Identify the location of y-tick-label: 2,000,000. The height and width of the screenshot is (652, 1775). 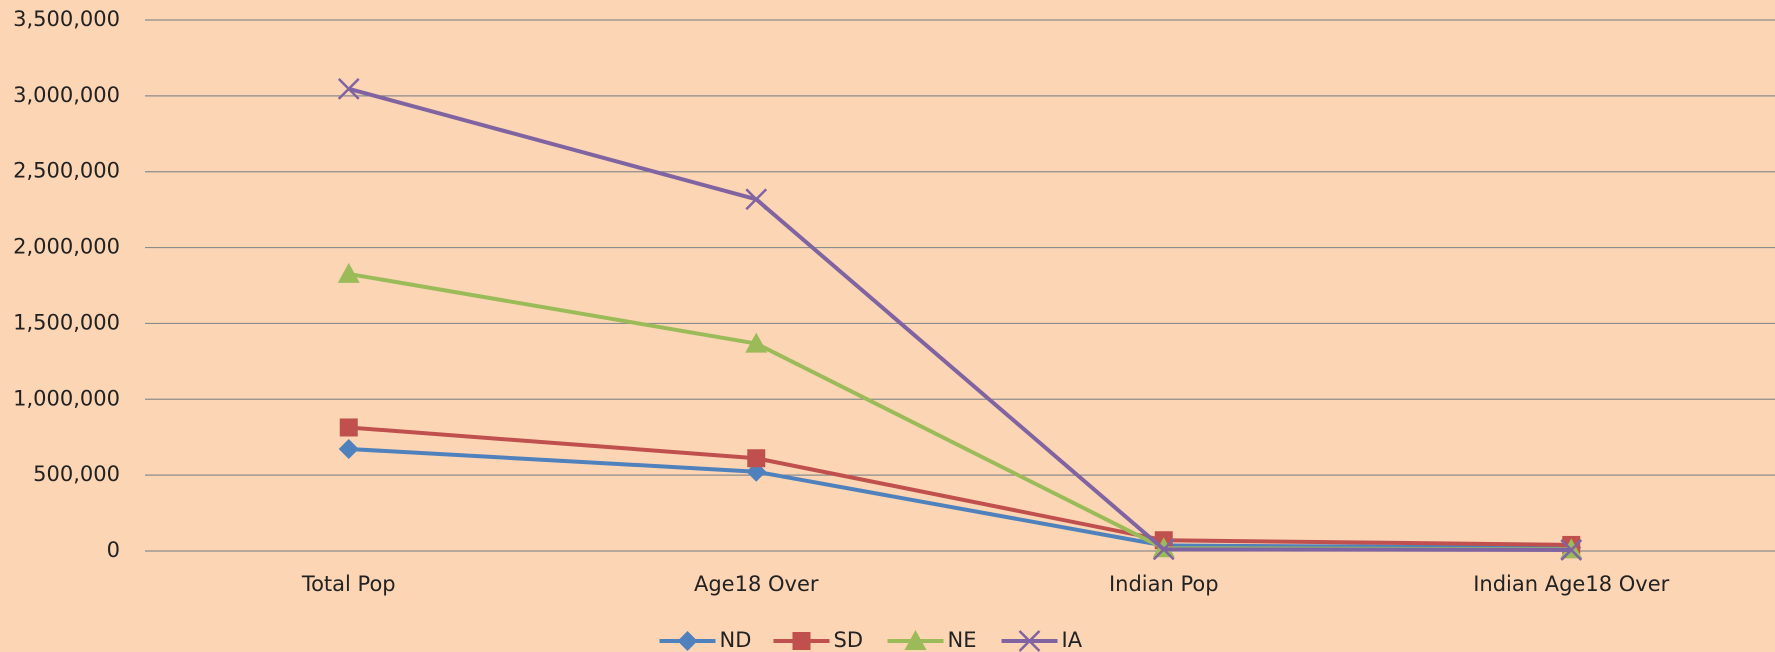
(66, 247).